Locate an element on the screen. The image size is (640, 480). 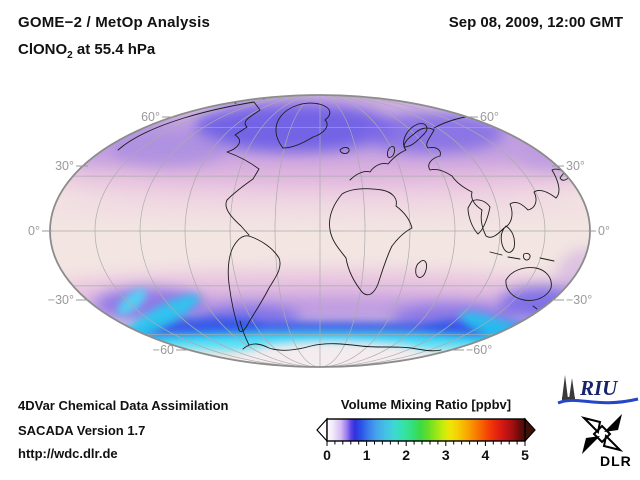
colorbar-title: Volume Mixing Ratio [ppbv] is located at coordinates (426, 404).